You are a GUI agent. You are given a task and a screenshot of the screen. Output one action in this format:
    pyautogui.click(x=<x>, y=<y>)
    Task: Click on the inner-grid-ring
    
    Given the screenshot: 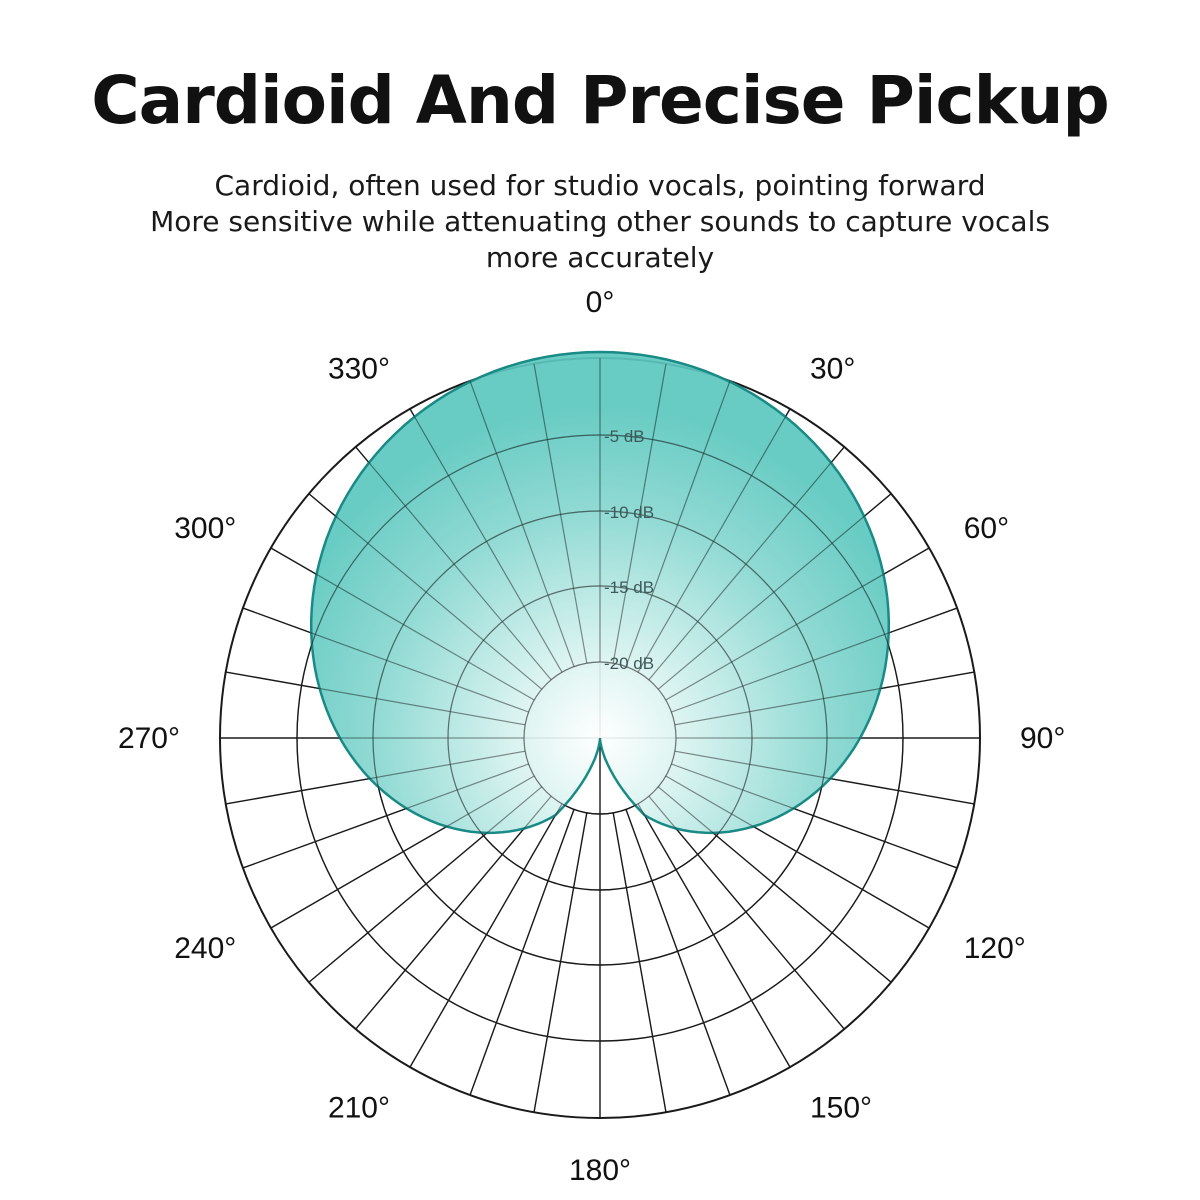 What is the action you would take?
    pyautogui.click(x=600, y=738)
    